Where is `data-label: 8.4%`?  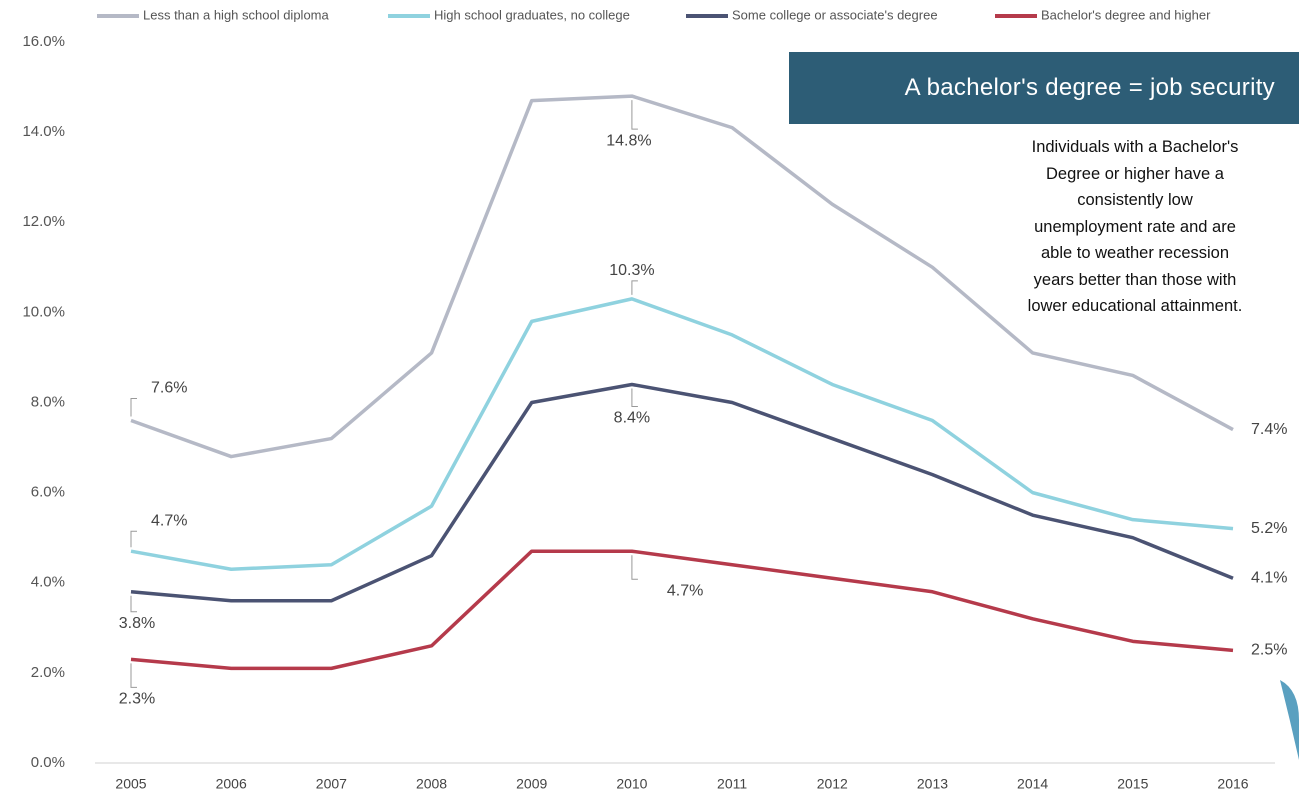
data-label: 8.4% is located at coordinates (632, 418).